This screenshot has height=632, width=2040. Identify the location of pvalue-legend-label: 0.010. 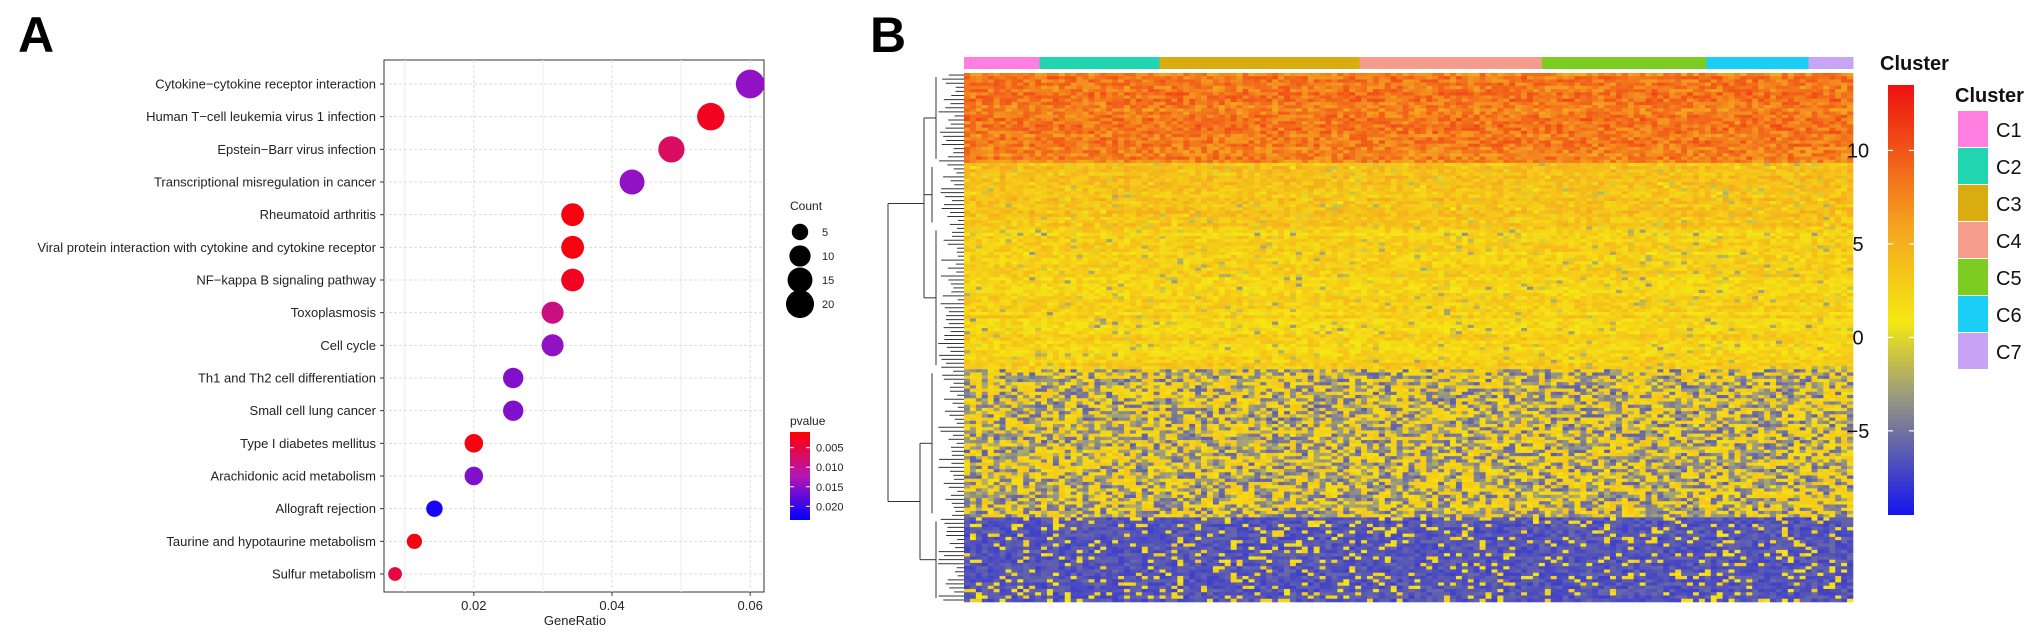
(830, 468).